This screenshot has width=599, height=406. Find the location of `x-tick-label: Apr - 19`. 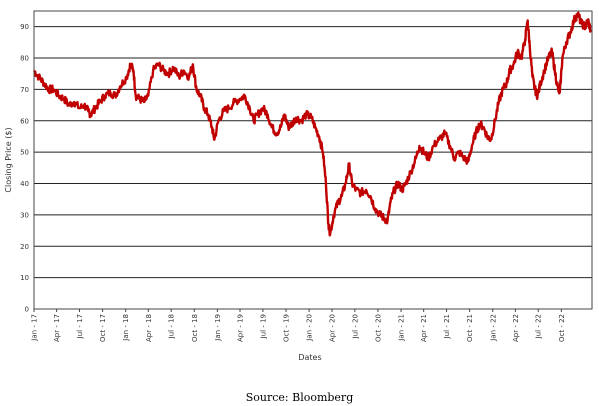

x-tick-label: Apr - 19 is located at coordinates (241, 328).